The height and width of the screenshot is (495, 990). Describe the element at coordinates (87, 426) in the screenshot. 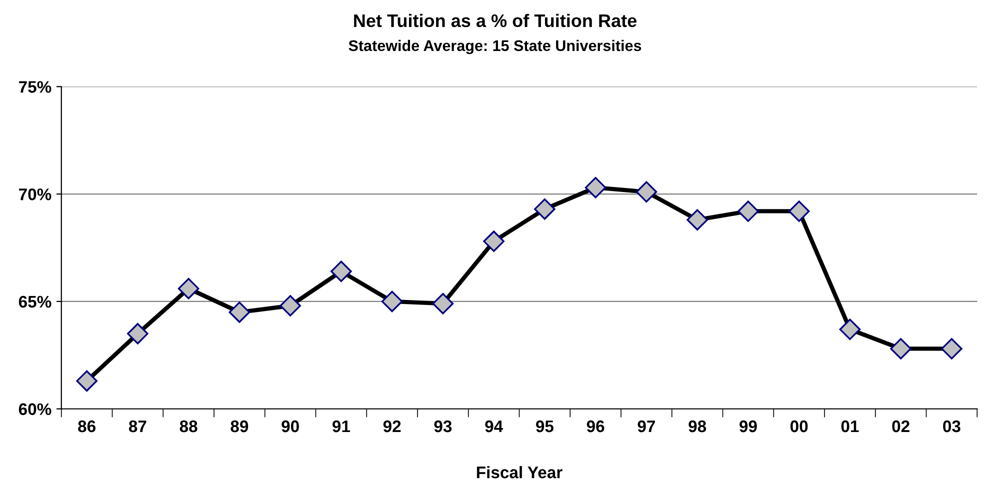

I see `x-tick-label: 86` at that location.